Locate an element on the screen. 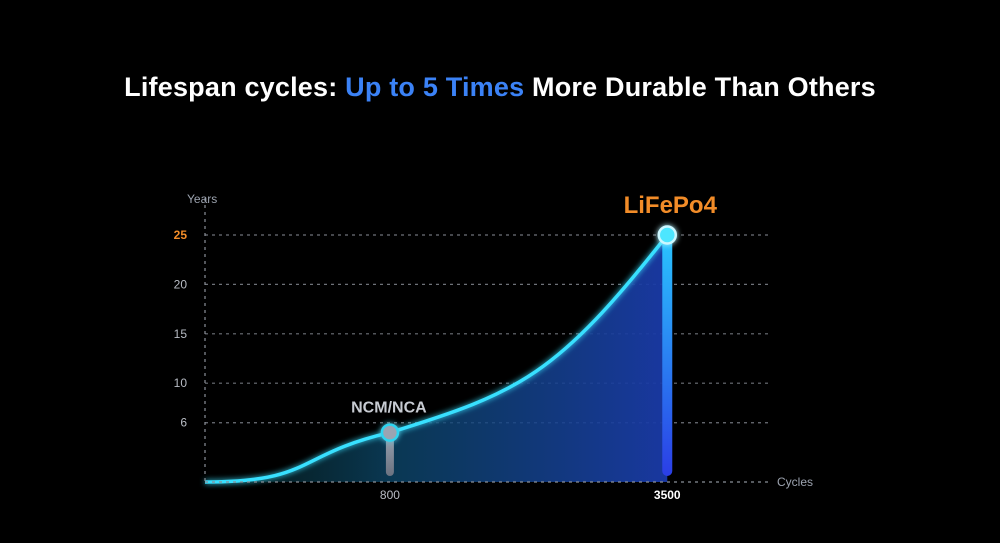 This screenshot has height=543, width=1000. point-label: LiFePo4 is located at coordinates (671, 205).